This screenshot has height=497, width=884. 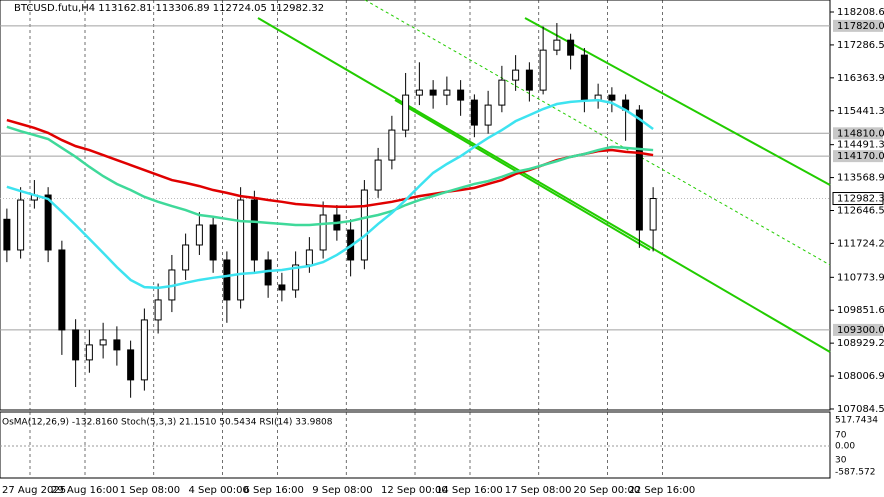 What do you see at coordinates (414, 490) in the screenshot?
I see `x-tick-label: 12 Sep 00:00` at bounding box center [414, 490].